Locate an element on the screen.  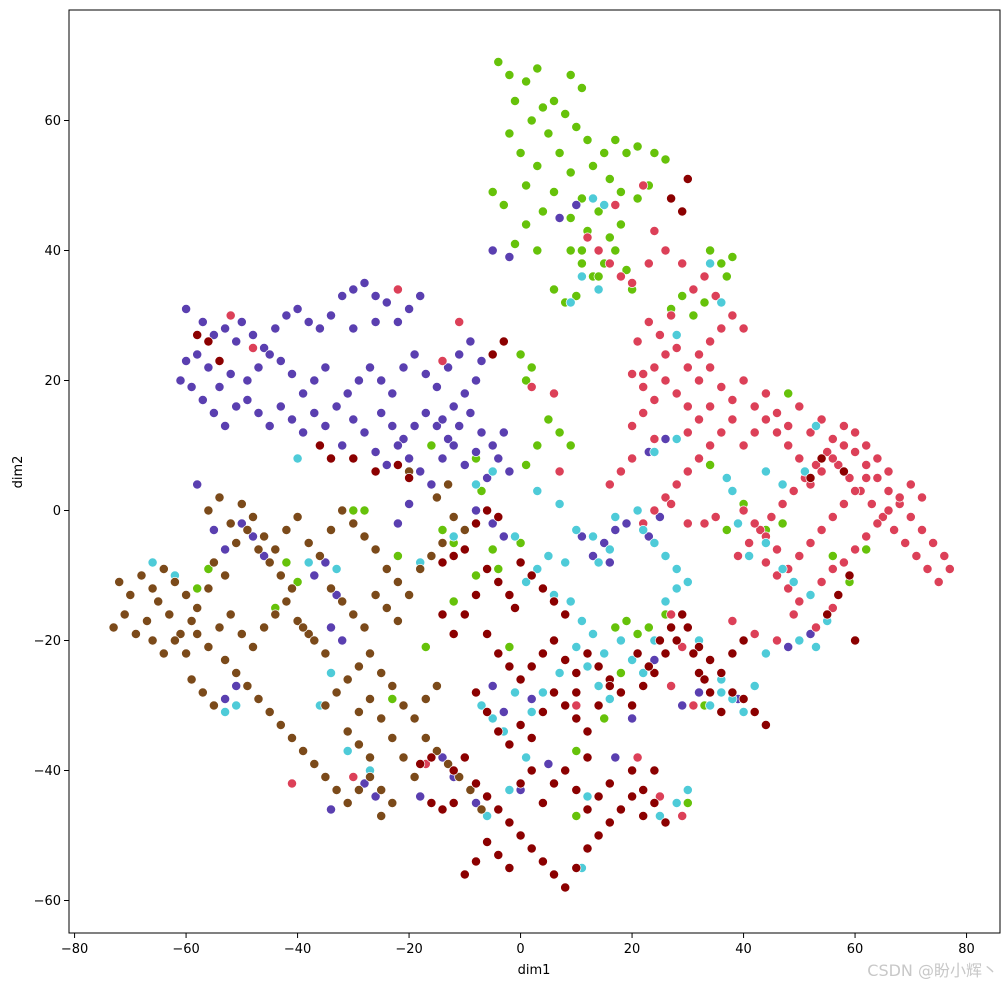
x-tick-label: 60 is located at coordinates (855, 949).